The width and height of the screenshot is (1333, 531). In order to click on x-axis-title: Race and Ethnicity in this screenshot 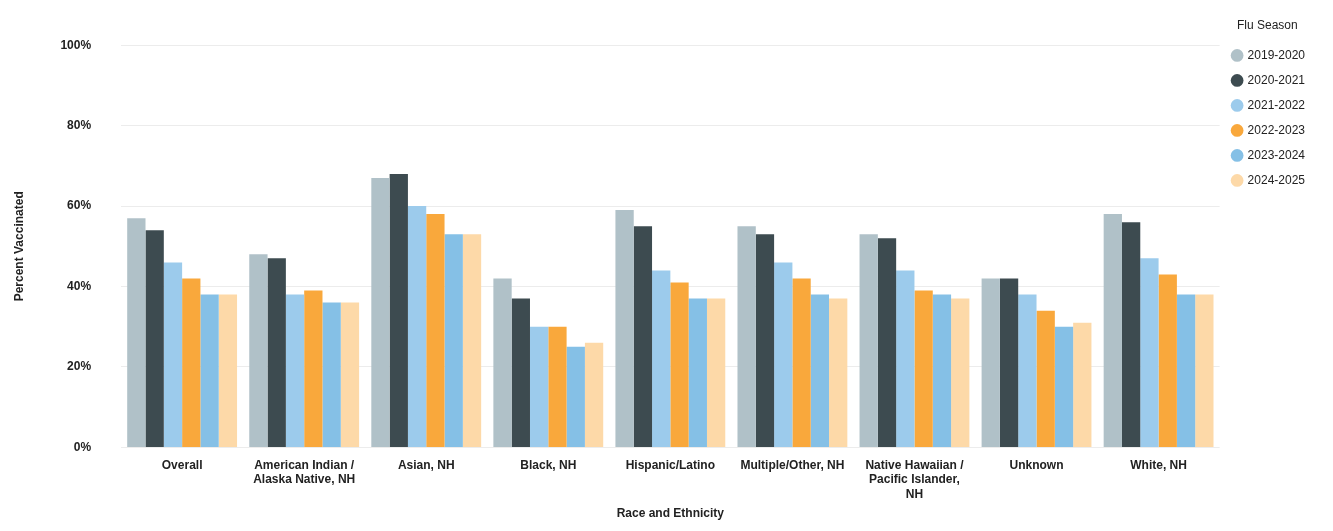, I will do `click(670, 513)`.